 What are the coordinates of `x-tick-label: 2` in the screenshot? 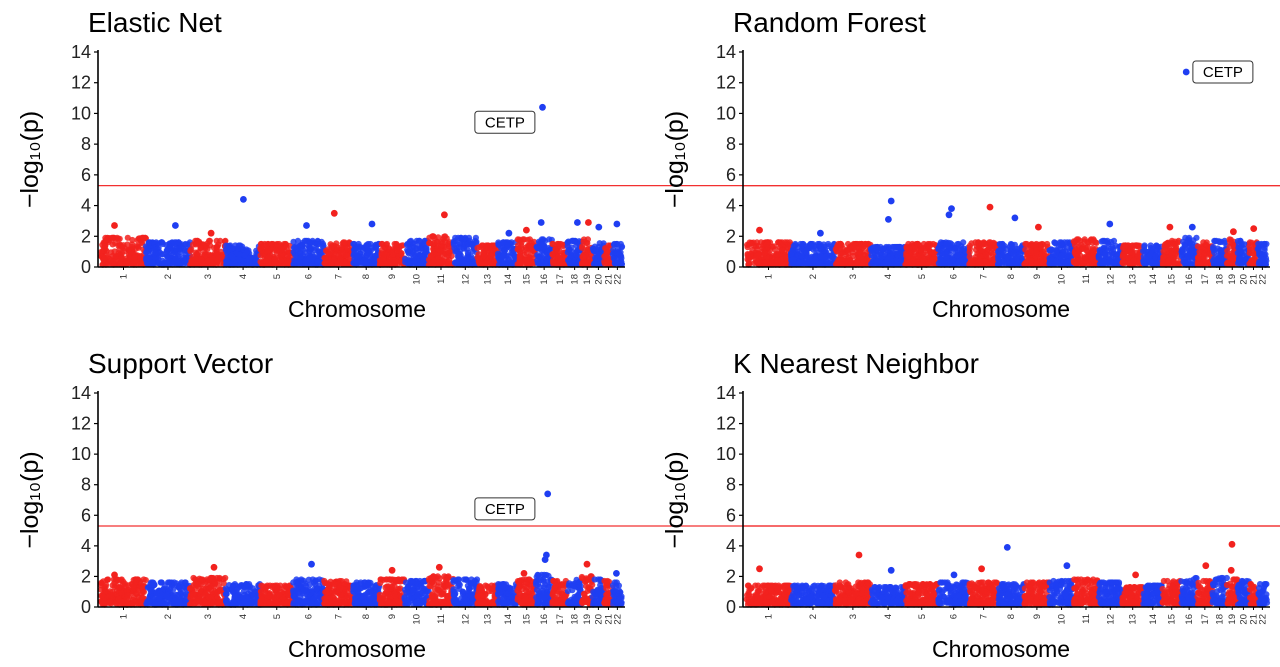 It's located at (813, 276).